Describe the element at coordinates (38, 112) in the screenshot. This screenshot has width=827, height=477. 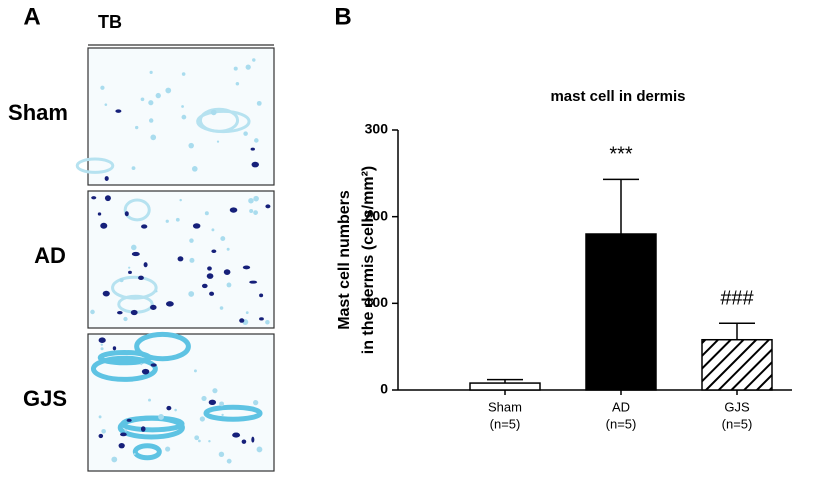
I see `row-label: Sham` at that location.